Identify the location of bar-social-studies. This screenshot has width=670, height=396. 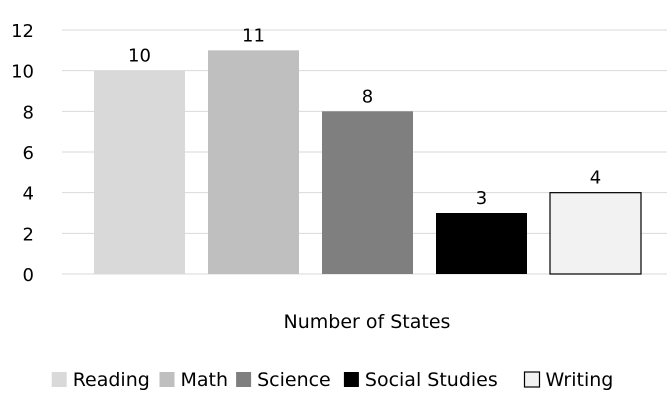
(481, 243).